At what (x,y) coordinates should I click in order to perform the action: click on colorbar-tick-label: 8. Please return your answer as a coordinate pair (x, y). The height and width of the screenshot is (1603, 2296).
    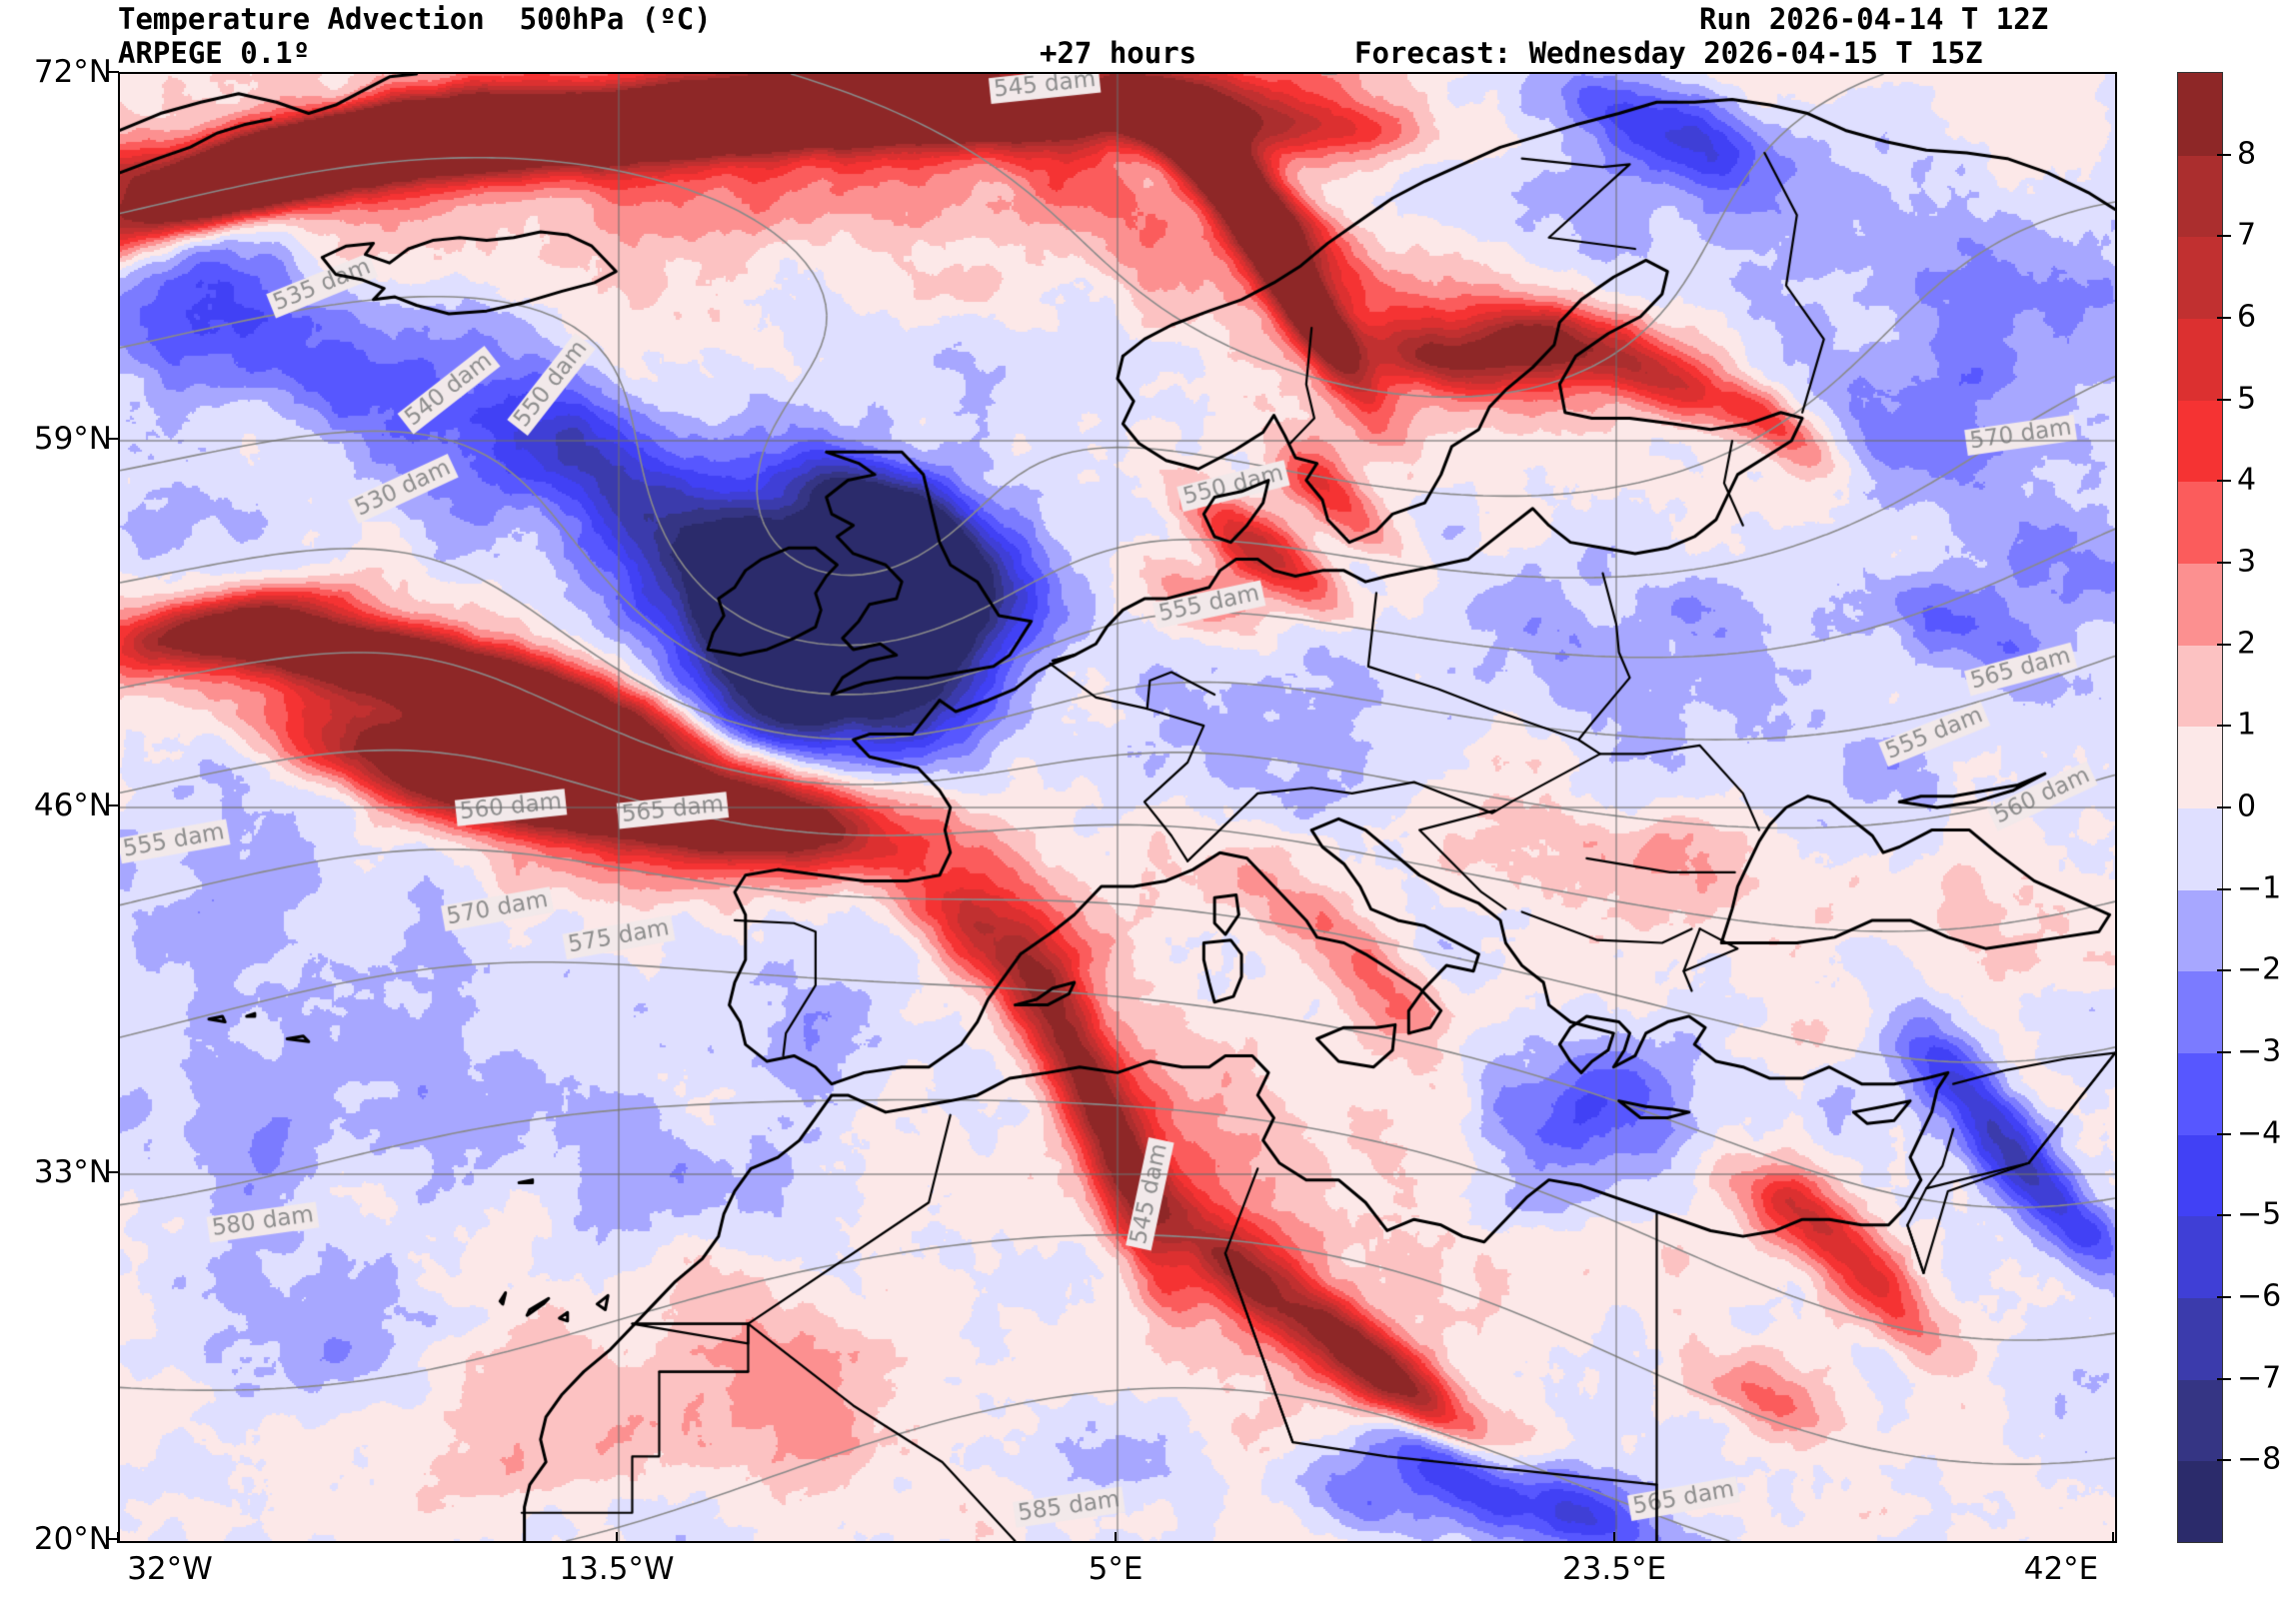
    Looking at the image, I should click on (2247, 154).